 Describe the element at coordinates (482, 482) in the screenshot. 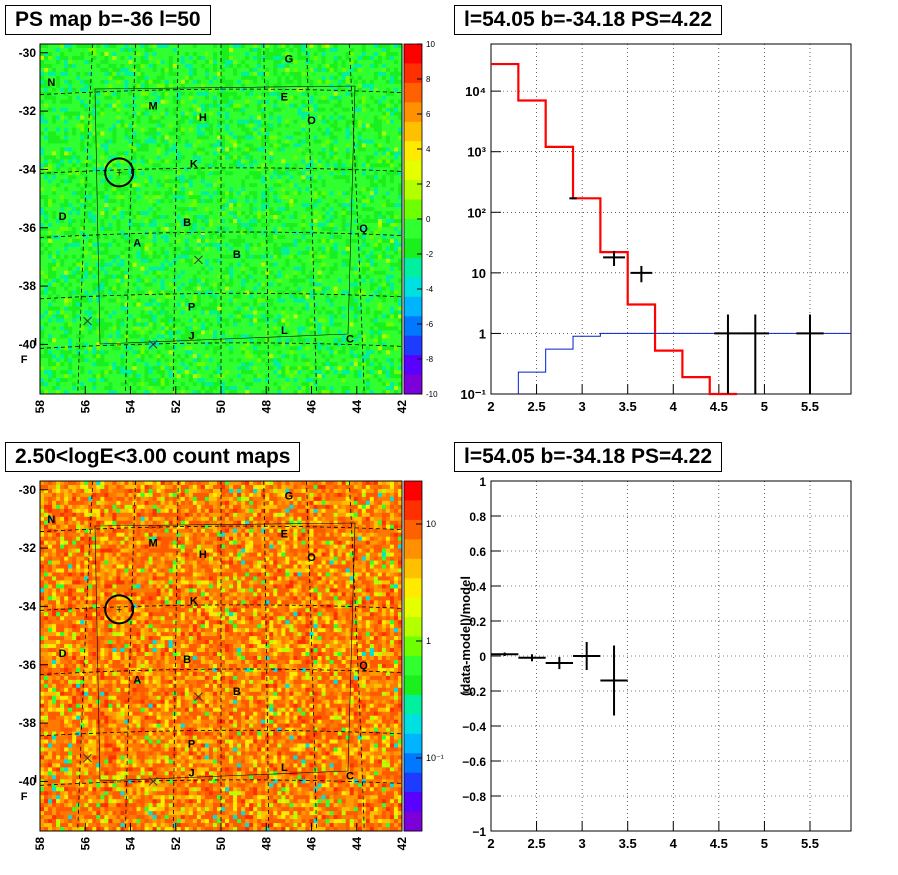

I see `residual-y-tick-label: 1` at that location.